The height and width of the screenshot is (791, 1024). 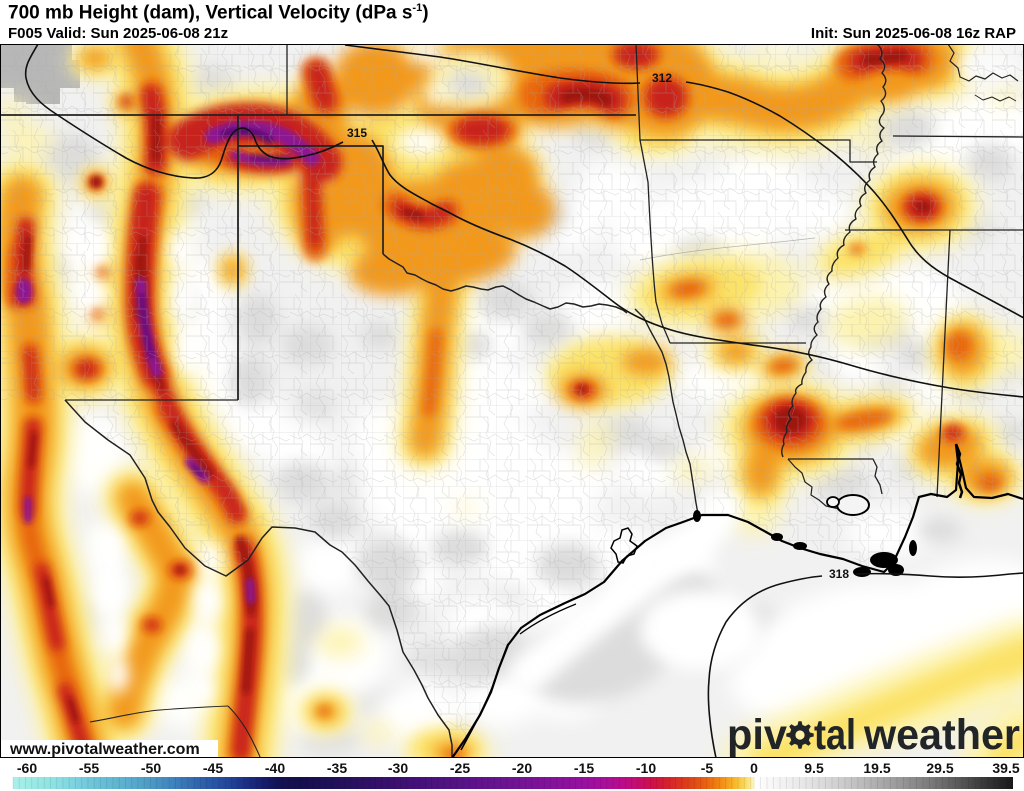 What do you see at coordinates (662, 78) in the screenshot?
I see `svg-text: 312` at bounding box center [662, 78].